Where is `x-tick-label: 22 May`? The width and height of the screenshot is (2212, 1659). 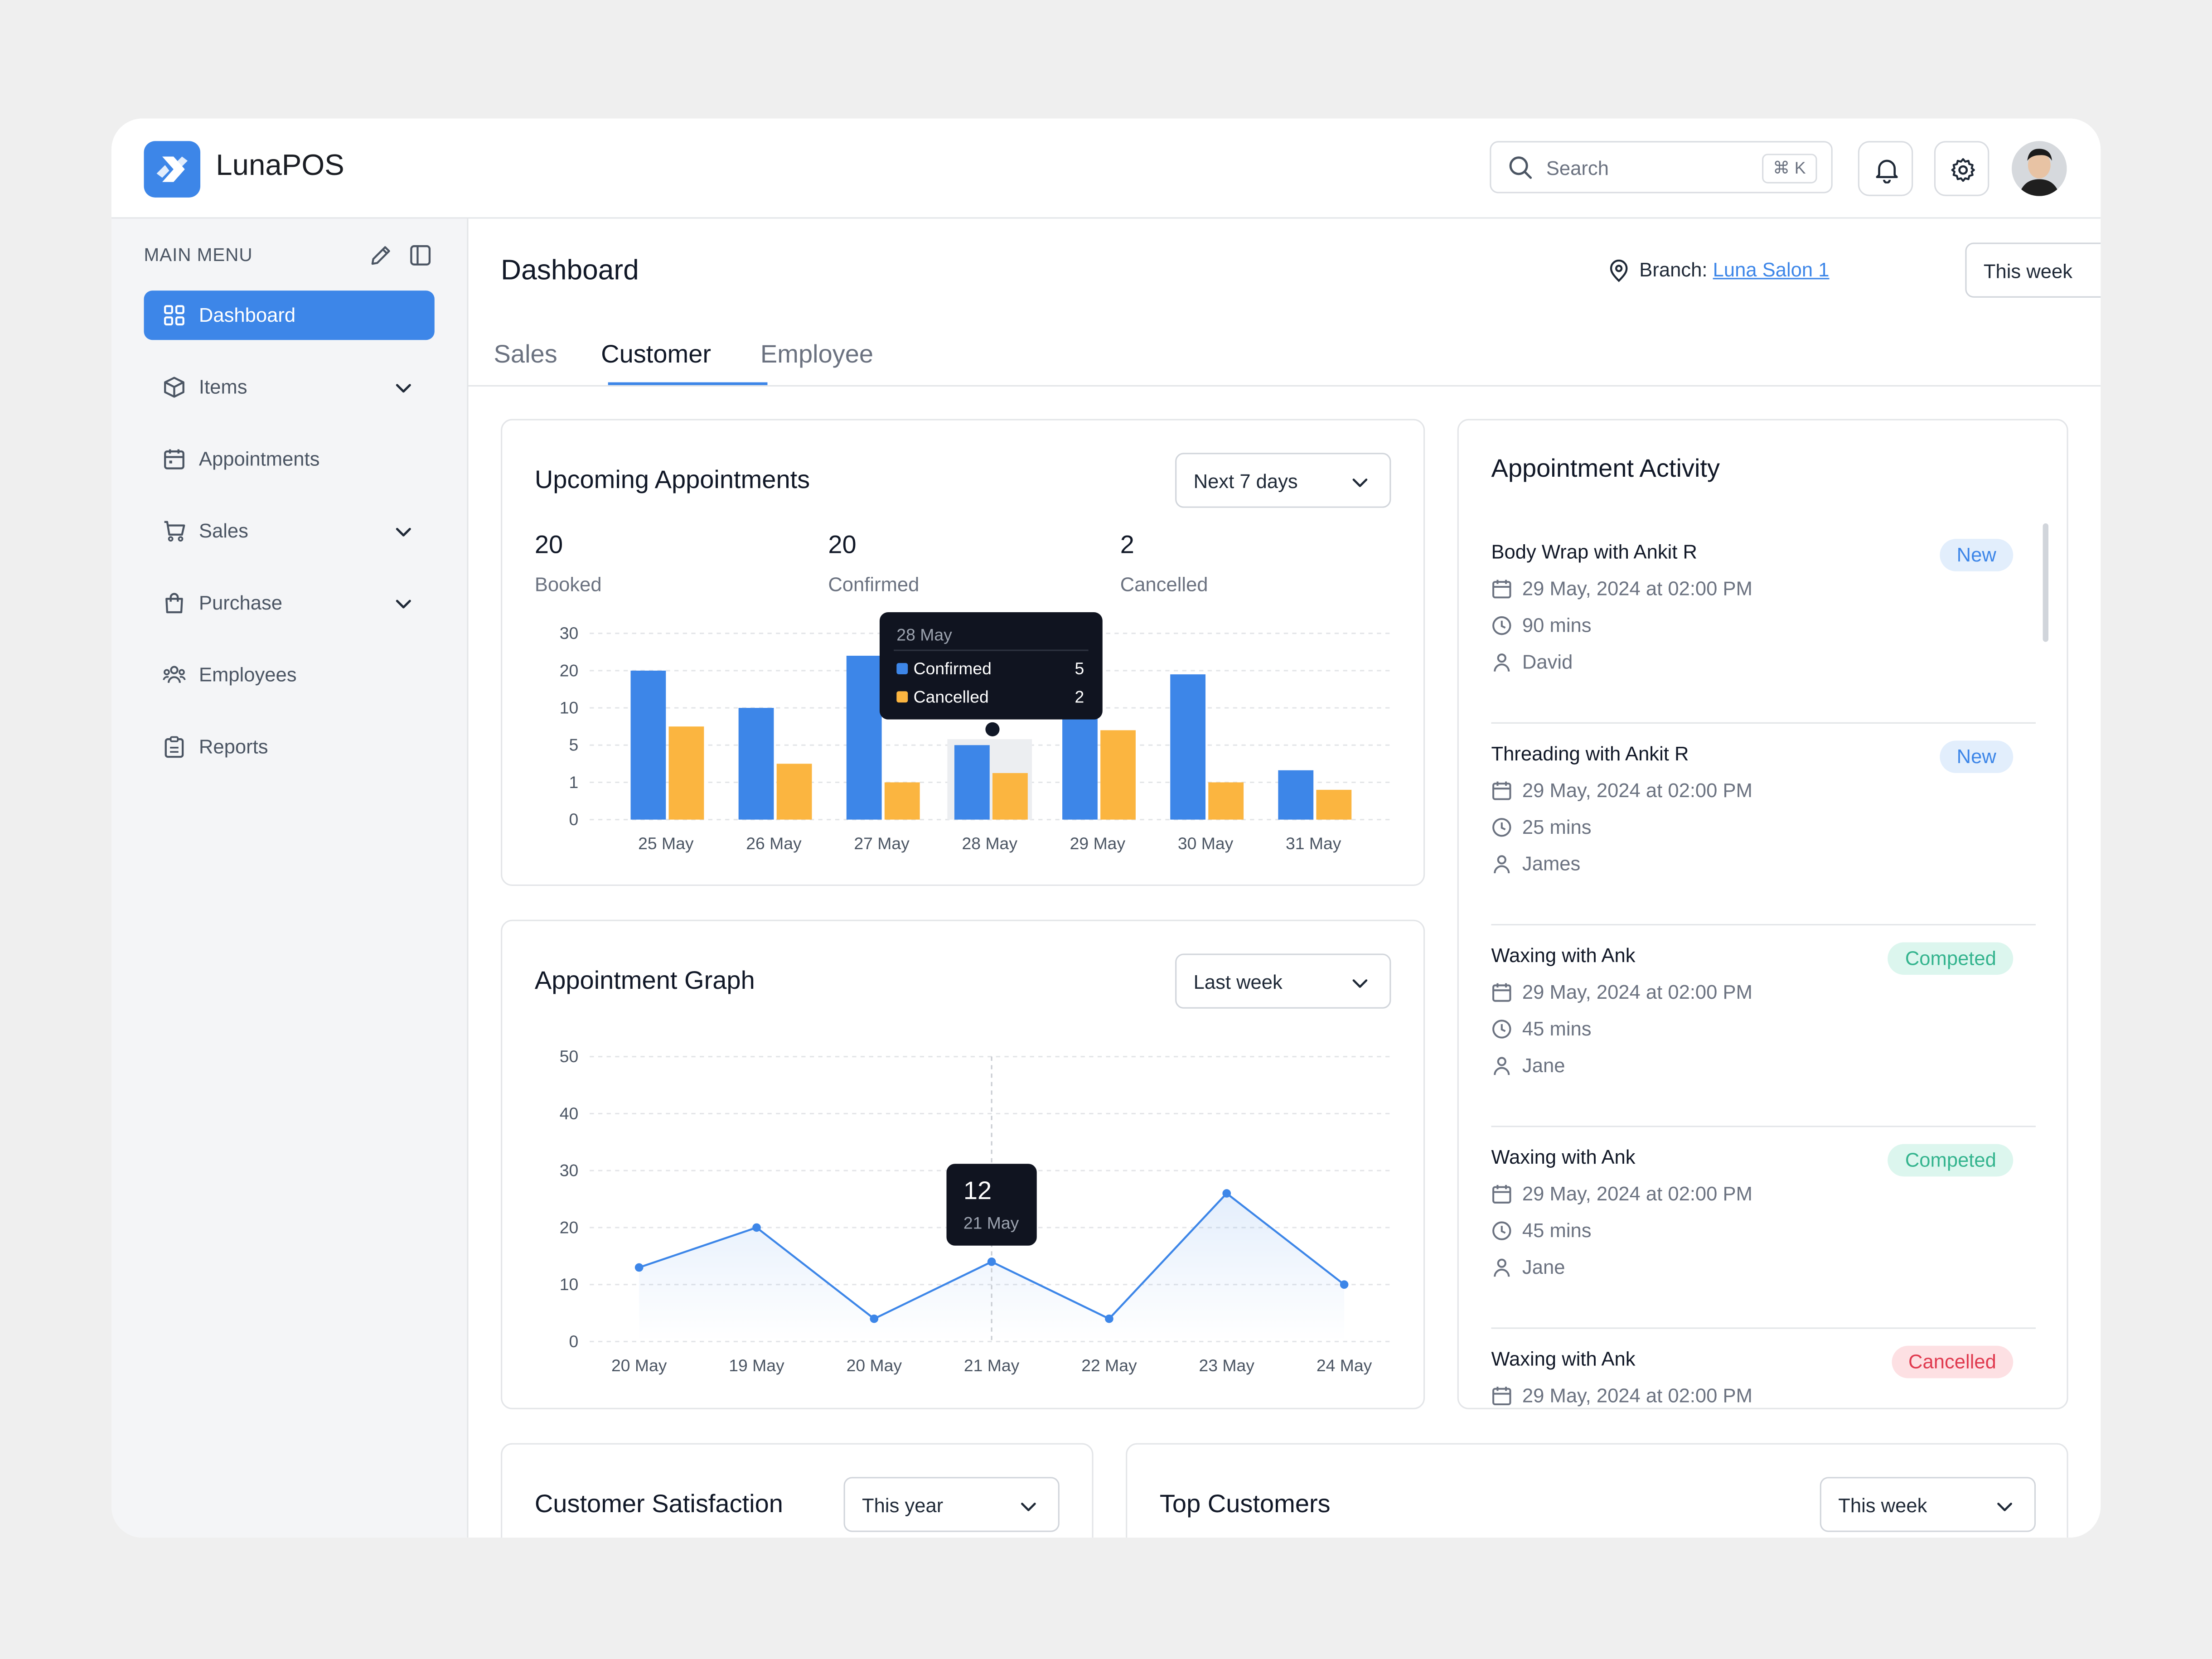
x-tick-label: 22 May is located at coordinates (1109, 1365).